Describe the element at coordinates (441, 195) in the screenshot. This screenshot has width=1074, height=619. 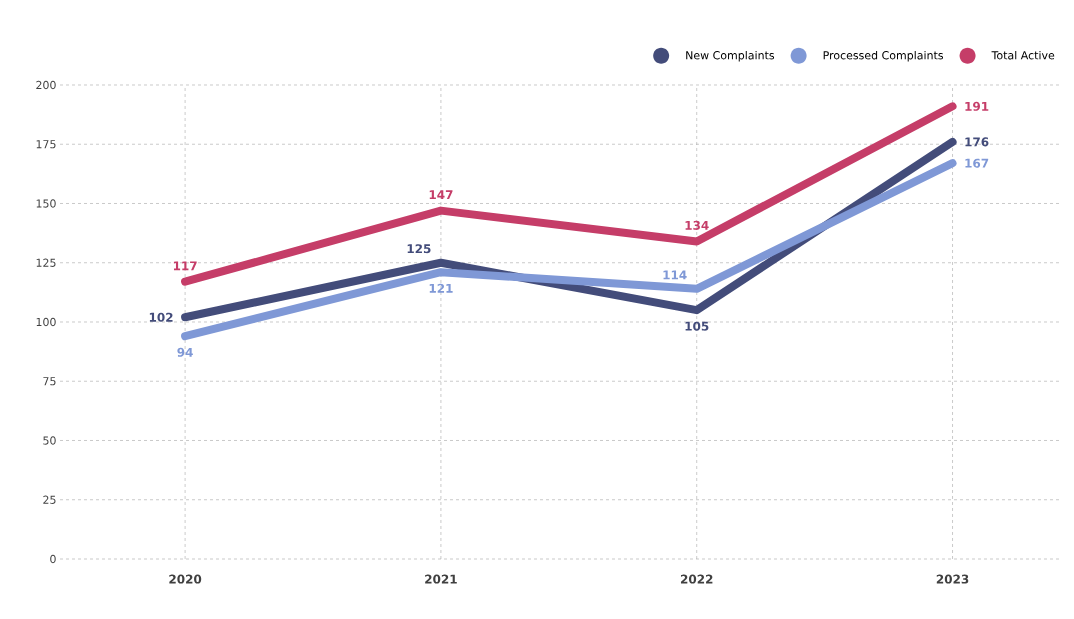
I see `data-label: 147` at that location.